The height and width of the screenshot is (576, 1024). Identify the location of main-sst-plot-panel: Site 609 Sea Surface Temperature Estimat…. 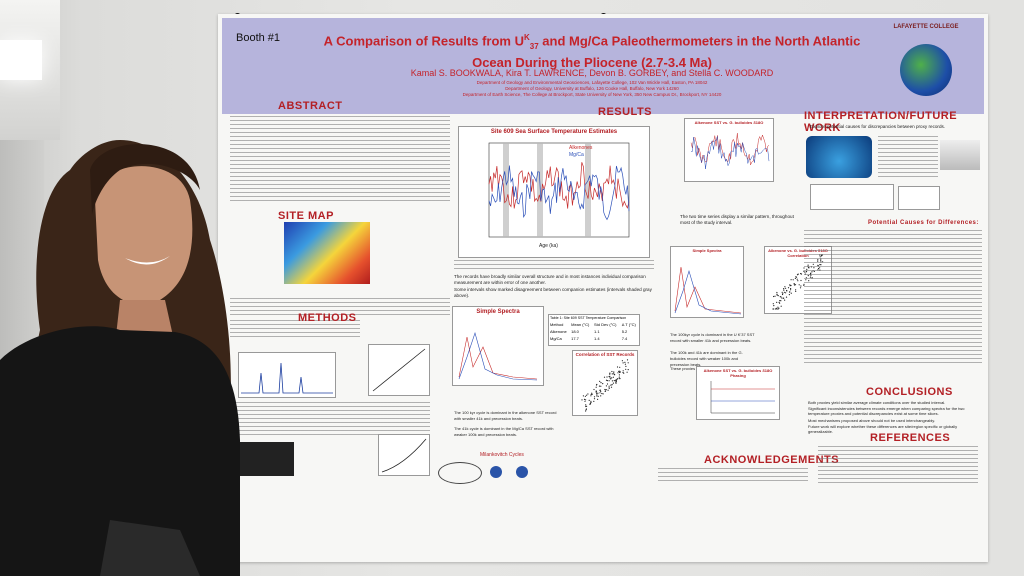
(554, 192).